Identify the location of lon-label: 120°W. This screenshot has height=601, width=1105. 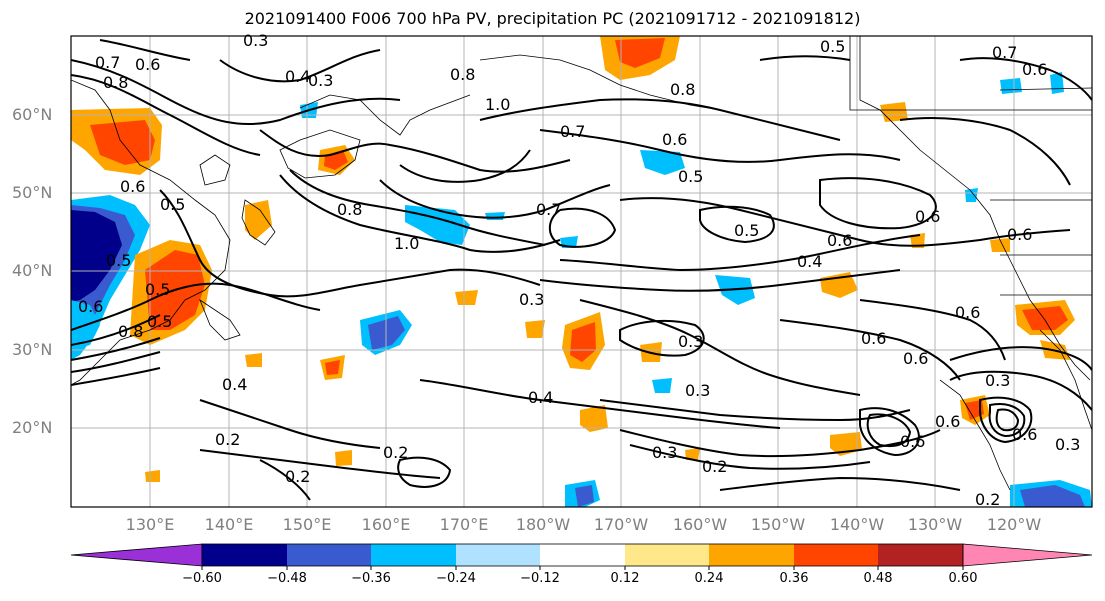
(1014, 524).